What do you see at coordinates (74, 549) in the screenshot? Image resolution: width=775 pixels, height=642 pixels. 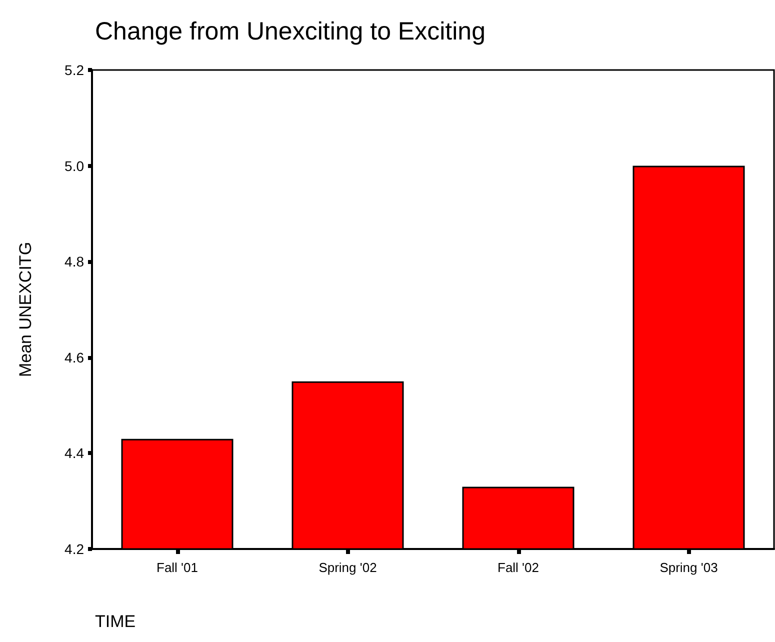 I see `y-tick-label: 4.2` at bounding box center [74, 549].